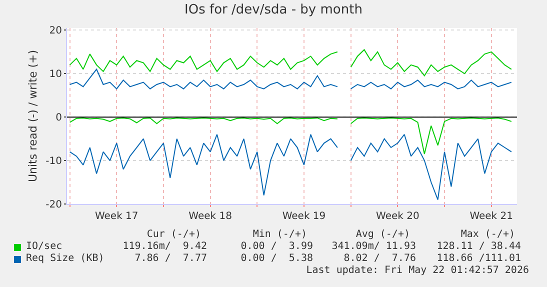 Image resolution: width=547 pixels, height=287 pixels. Describe the element at coordinates (279, 235) in the screenshot. I see `text: Min (-/+)` at that location.